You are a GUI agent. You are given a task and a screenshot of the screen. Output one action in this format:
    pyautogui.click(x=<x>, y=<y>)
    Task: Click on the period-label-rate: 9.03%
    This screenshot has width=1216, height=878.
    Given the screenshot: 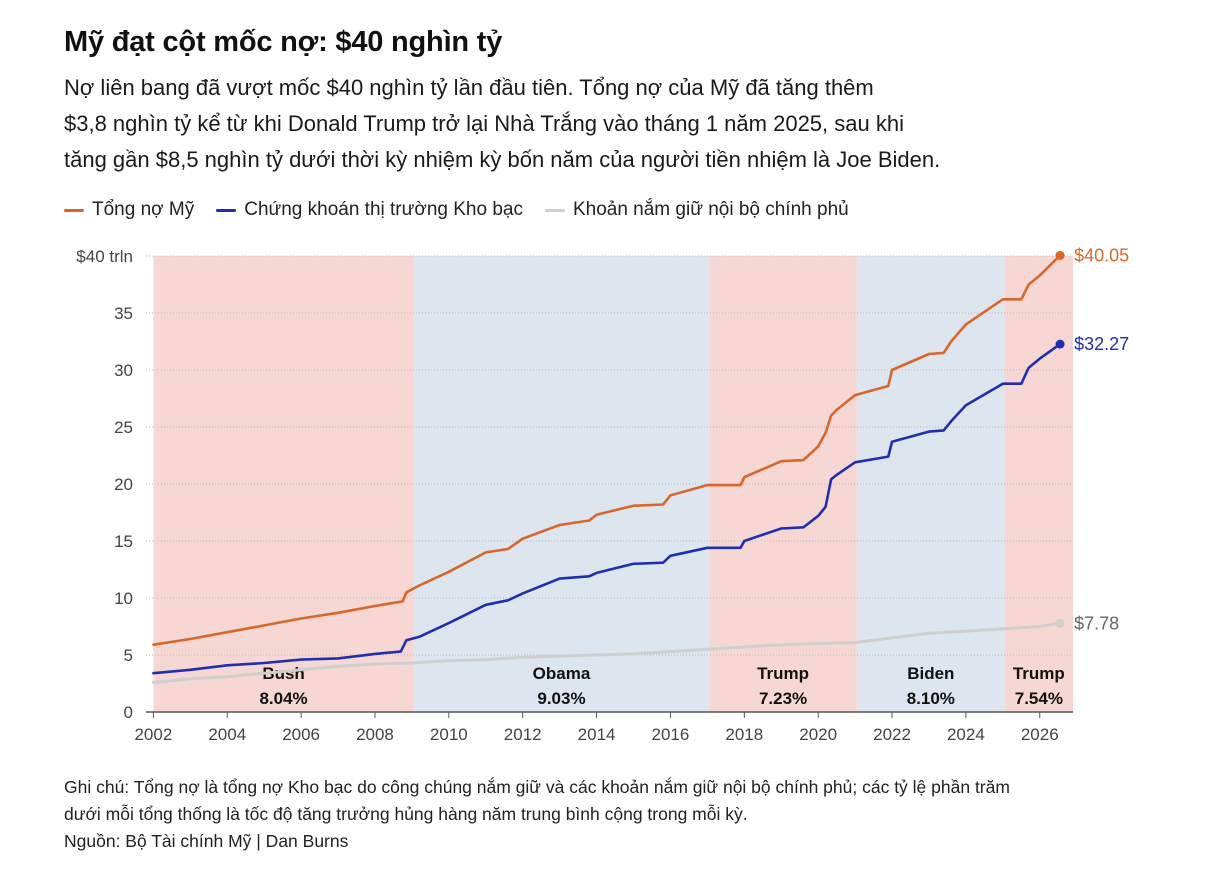 What is the action you would take?
    pyautogui.click(x=561, y=698)
    